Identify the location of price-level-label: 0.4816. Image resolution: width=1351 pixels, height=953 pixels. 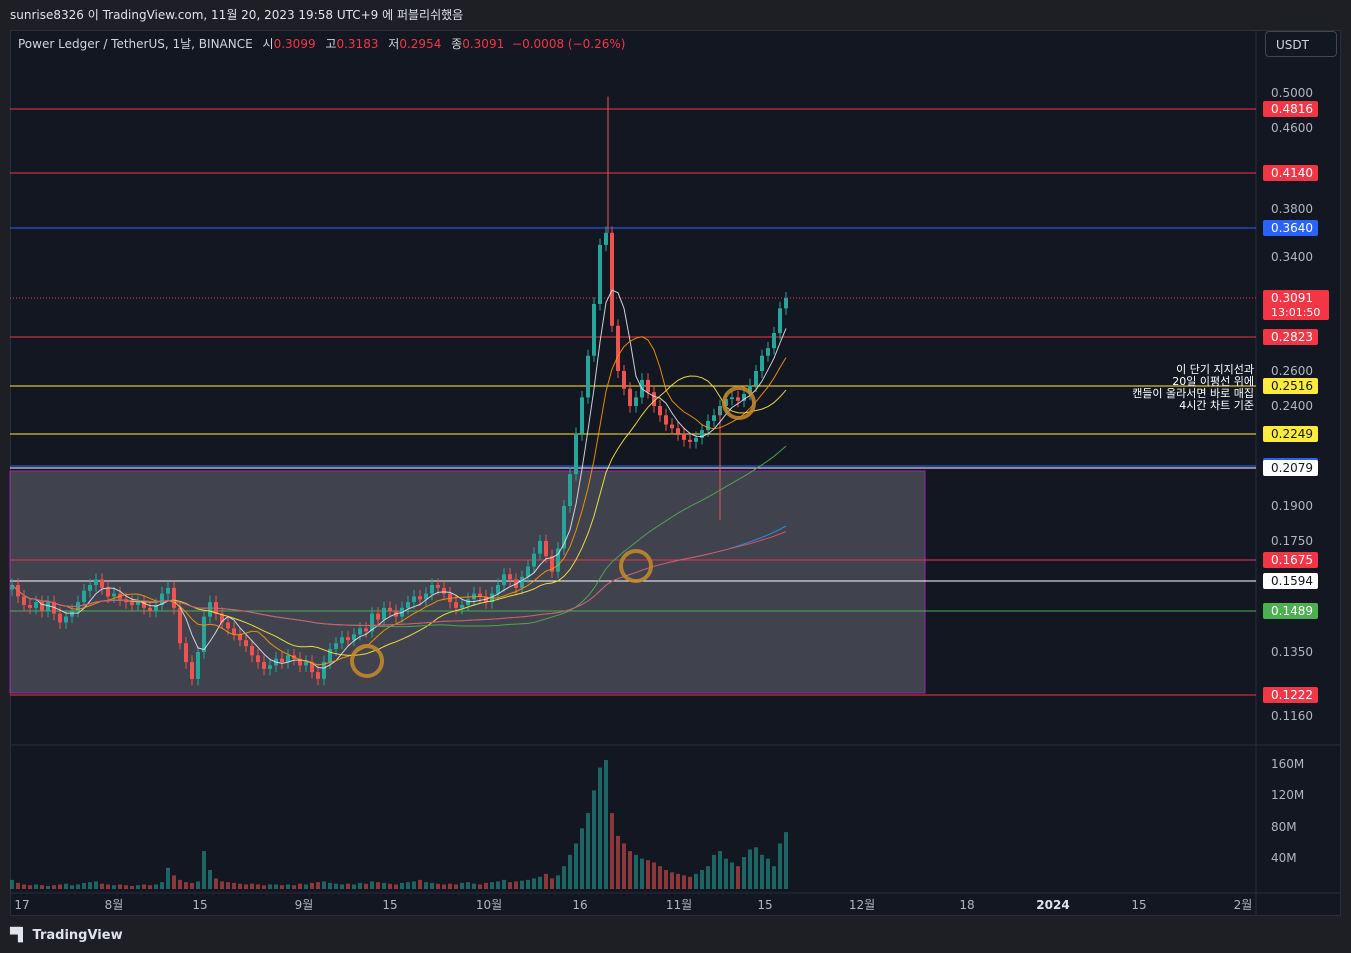
(1292, 109).